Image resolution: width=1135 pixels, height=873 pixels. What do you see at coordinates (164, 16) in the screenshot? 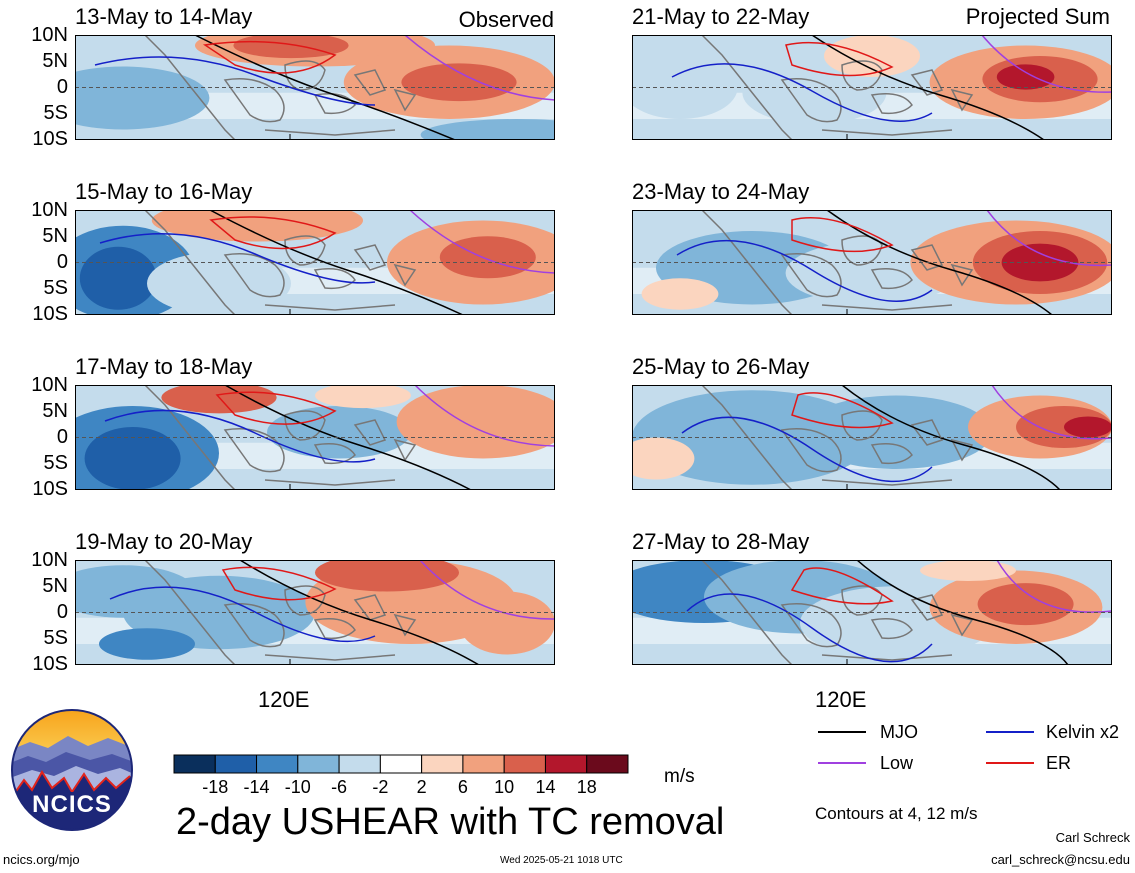
I see `panel-title-1: 13-May to 14-May` at bounding box center [164, 16].